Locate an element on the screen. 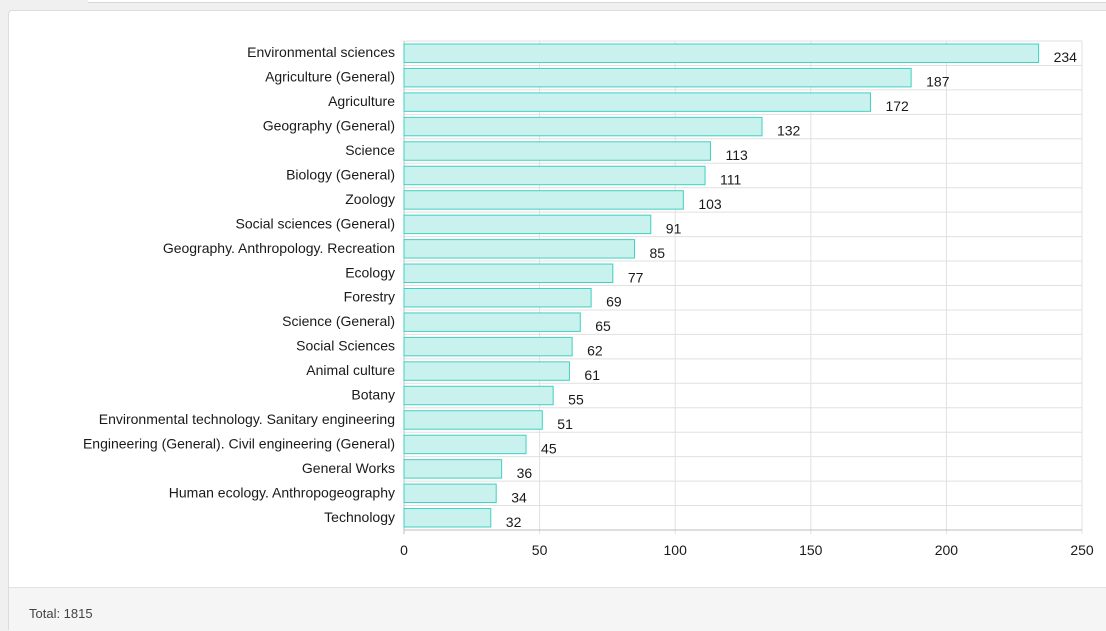  category-label-0: Environmental sciences is located at coordinates (321, 52).